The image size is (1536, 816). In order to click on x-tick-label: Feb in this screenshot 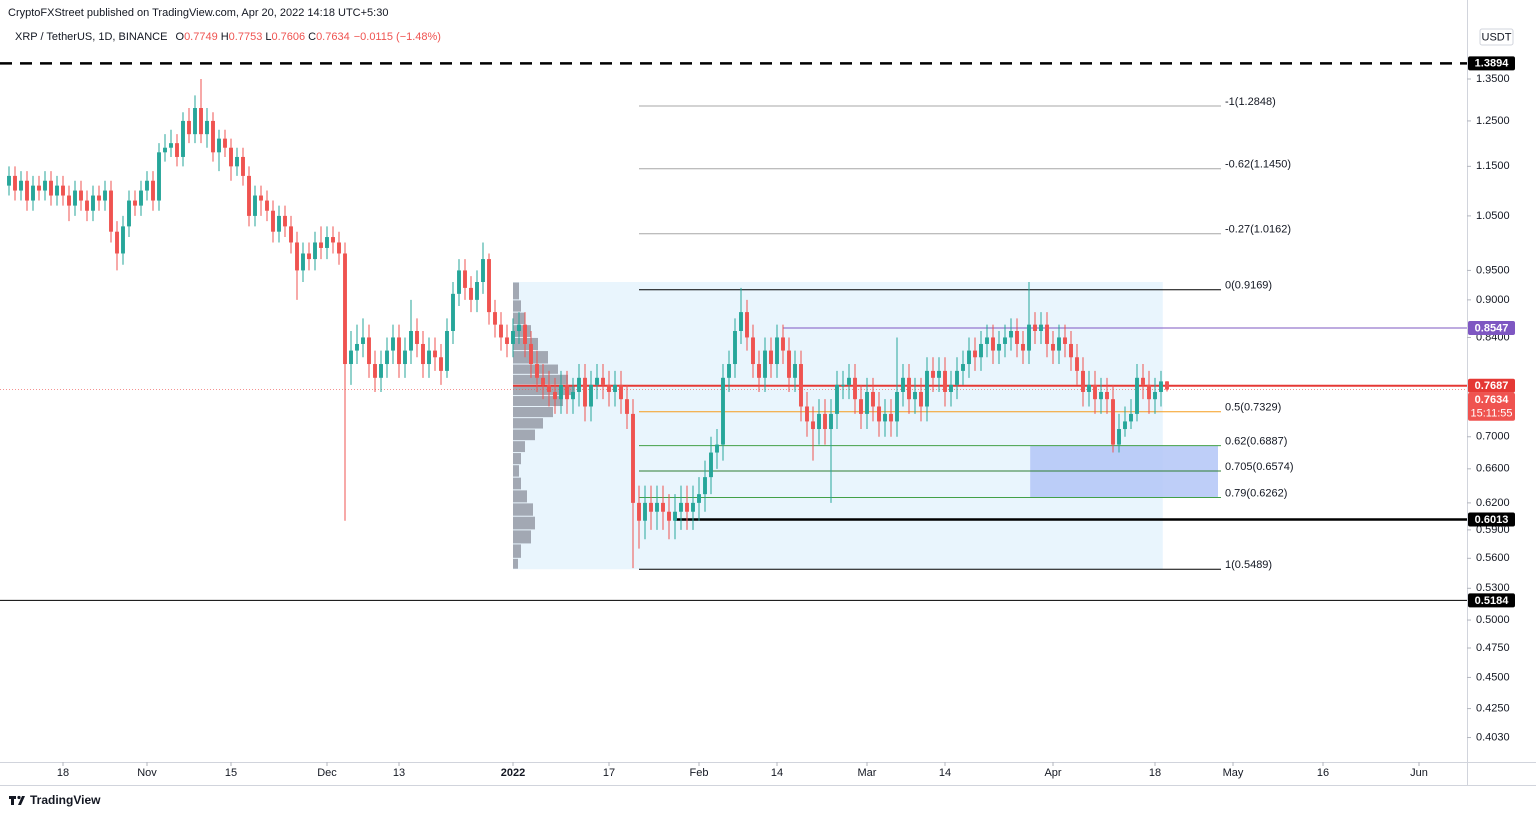, I will do `click(699, 773)`.